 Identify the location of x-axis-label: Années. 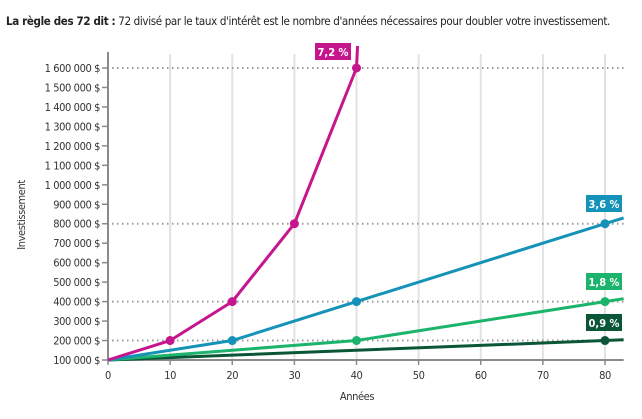
(357, 396).